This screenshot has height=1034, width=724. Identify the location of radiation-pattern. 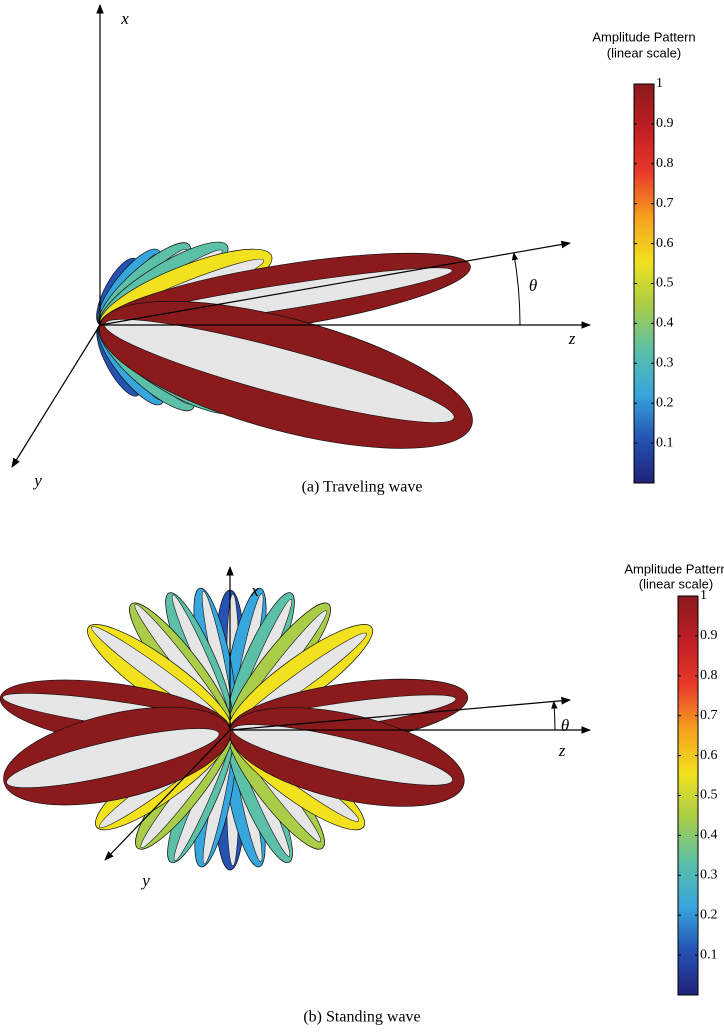
(284, 345).